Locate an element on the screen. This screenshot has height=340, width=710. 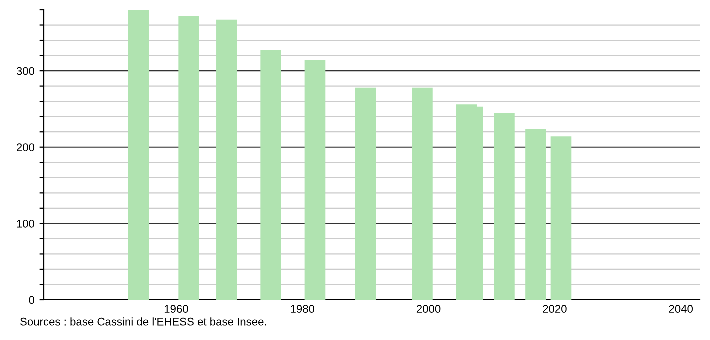
y-tick-label: 0 is located at coordinates (32, 300).